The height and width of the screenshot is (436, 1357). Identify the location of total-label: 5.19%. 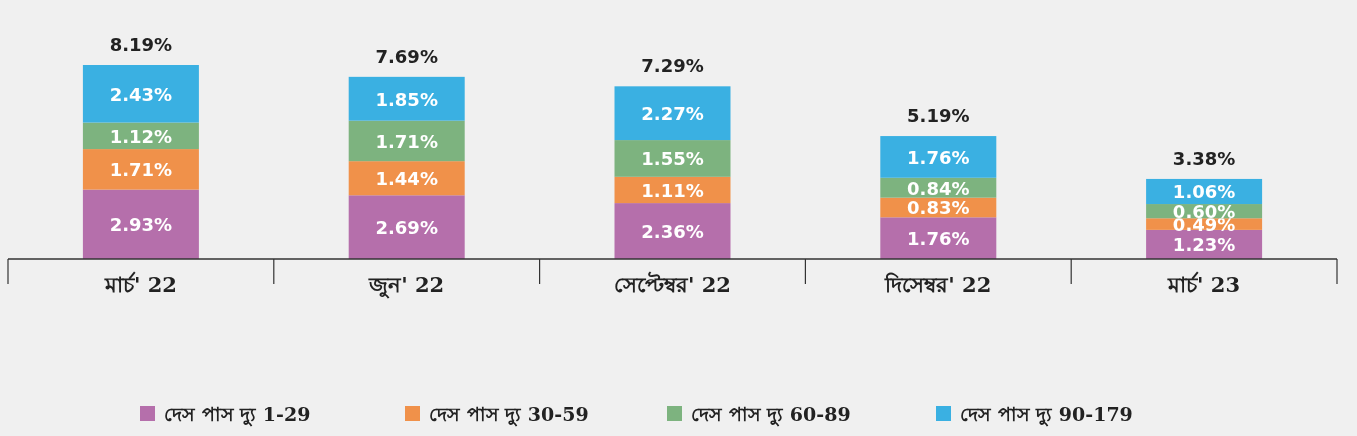
(938, 116).